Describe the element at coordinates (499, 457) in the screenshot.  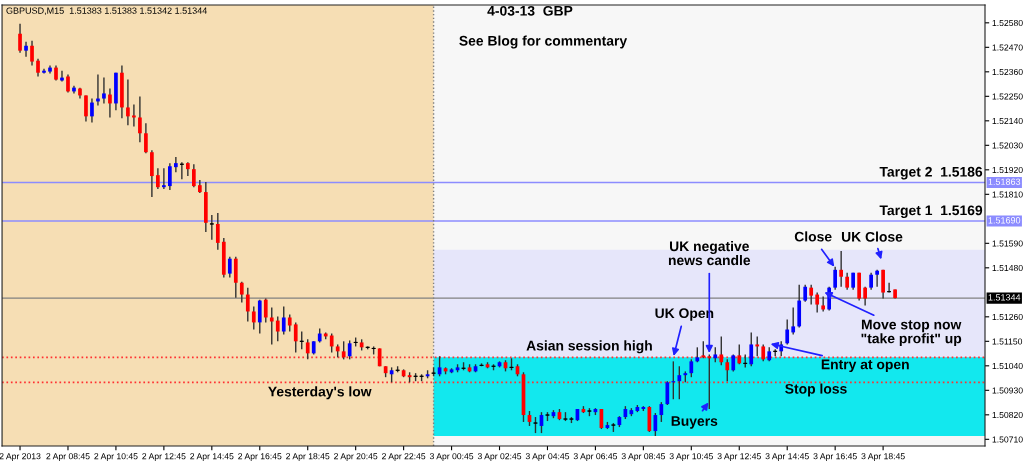
I see `x-tick-label: 3 Apr 02:45` at that location.